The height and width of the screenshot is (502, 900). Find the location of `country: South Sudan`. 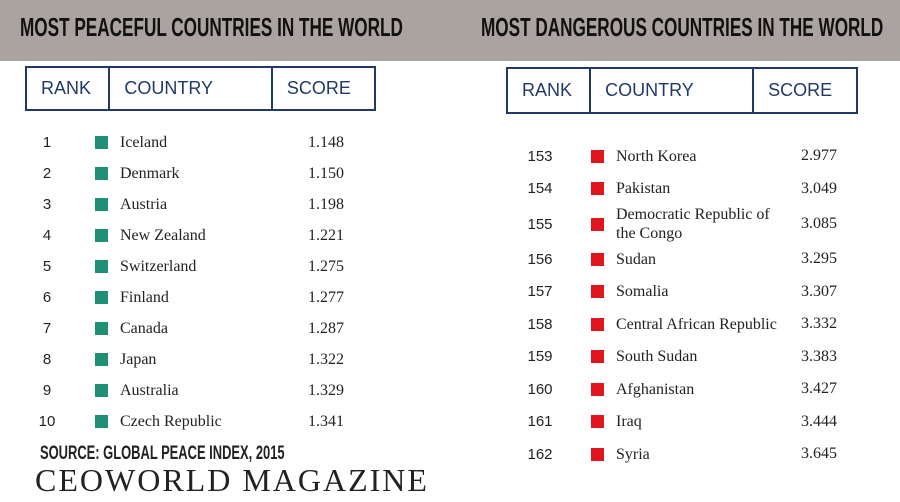

country: South Sudan is located at coordinates (657, 357).